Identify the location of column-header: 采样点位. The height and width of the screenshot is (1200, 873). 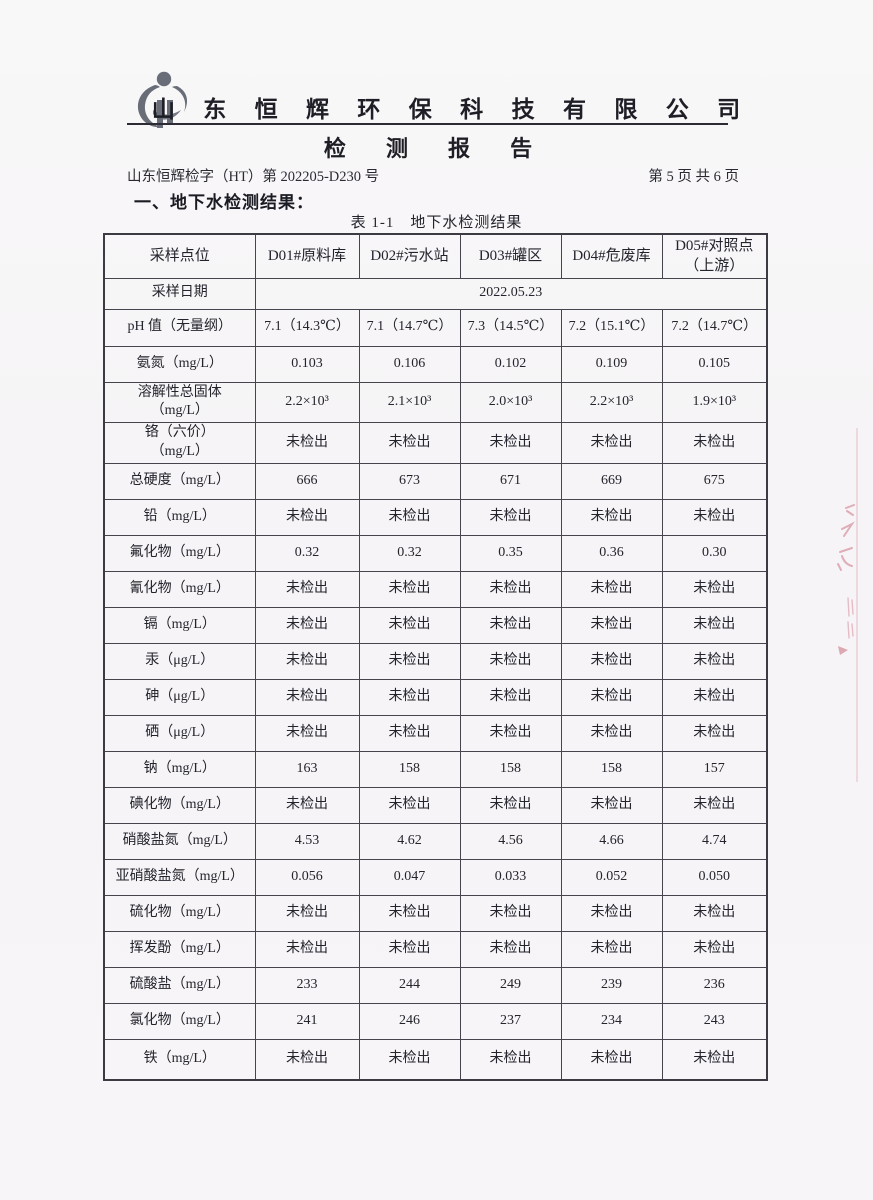
(179, 256).